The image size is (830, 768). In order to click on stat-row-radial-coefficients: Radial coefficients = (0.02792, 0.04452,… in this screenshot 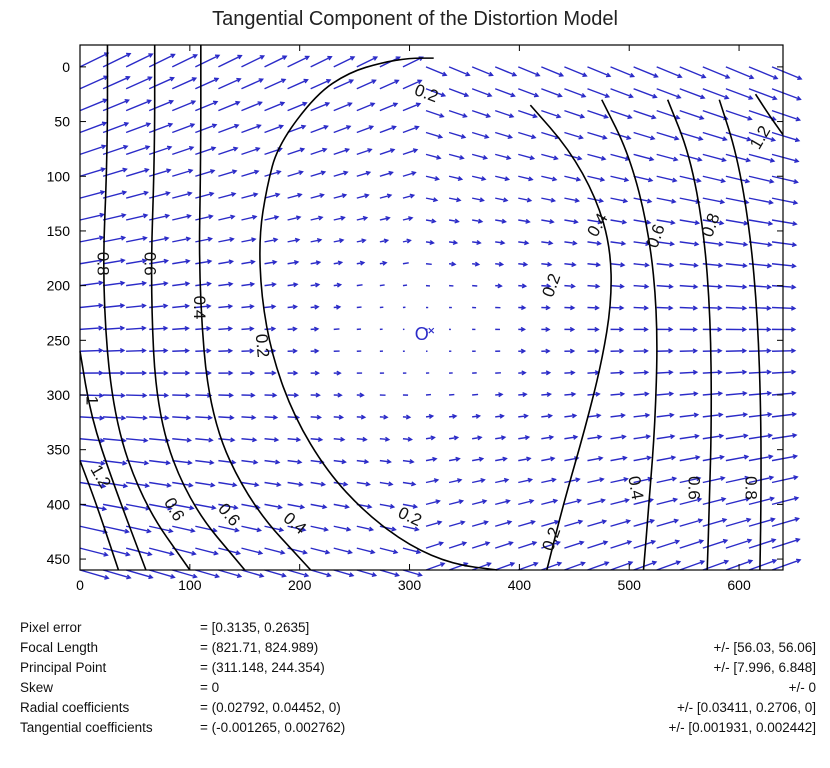, I will do `click(415, 710)`.